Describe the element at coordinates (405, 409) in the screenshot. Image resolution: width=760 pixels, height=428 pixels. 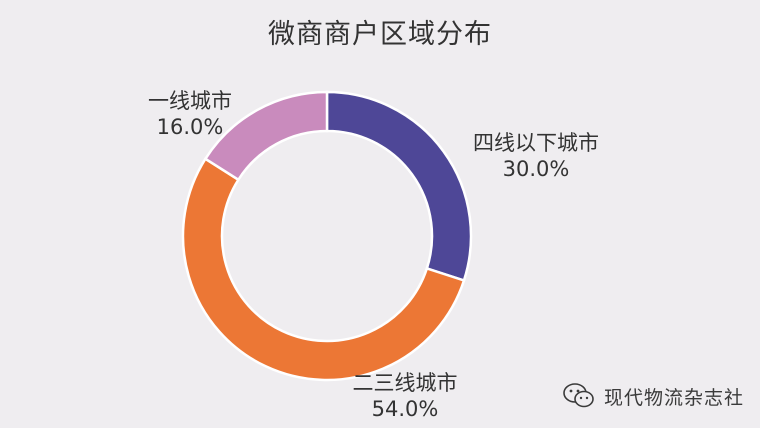
I see `slice-value: 54.0%` at that location.